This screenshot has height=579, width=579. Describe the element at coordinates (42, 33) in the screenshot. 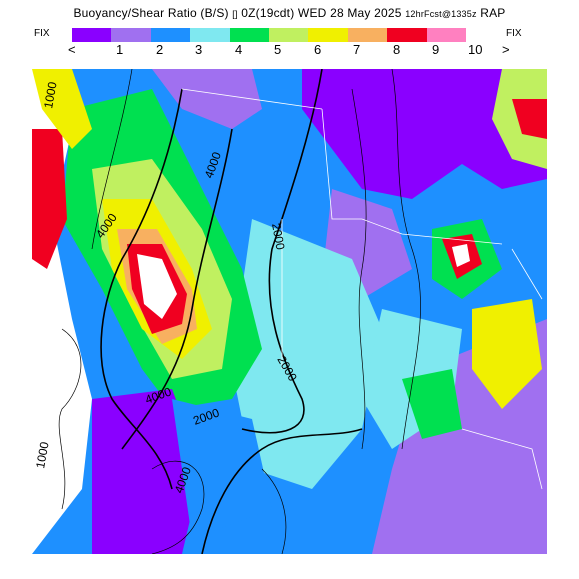

I see `fix-left-label: FIX` at that location.